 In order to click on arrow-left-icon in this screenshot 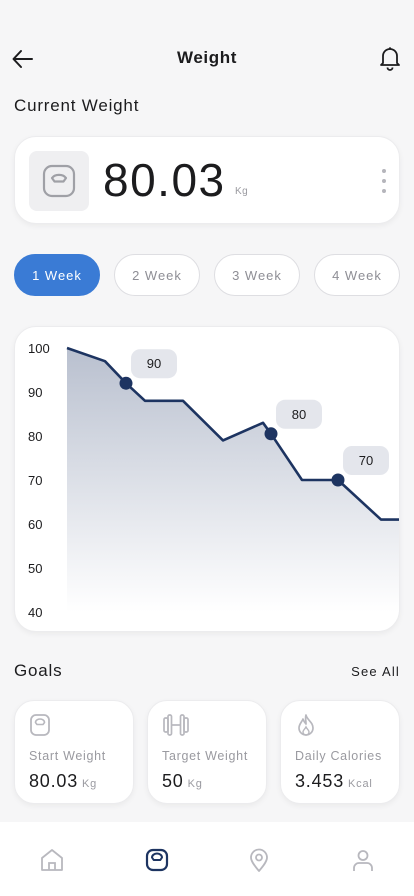, I will do `click(22, 59)`.